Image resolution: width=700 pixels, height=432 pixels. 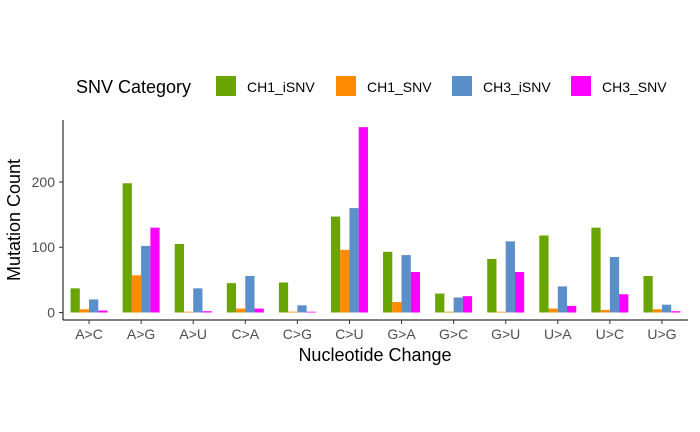 What do you see at coordinates (133, 87) in the screenshot?
I see `legend-title: SNV Category` at bounding box center [133, 87].